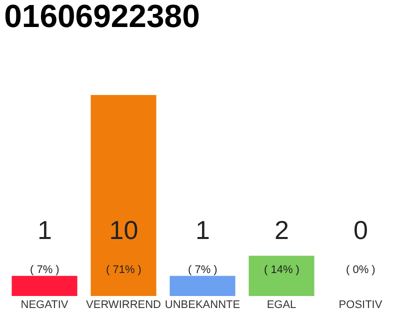 This screenshot has width=410, height=320. I want to click on x-tick-label: POSITIV, so click(360, 305).